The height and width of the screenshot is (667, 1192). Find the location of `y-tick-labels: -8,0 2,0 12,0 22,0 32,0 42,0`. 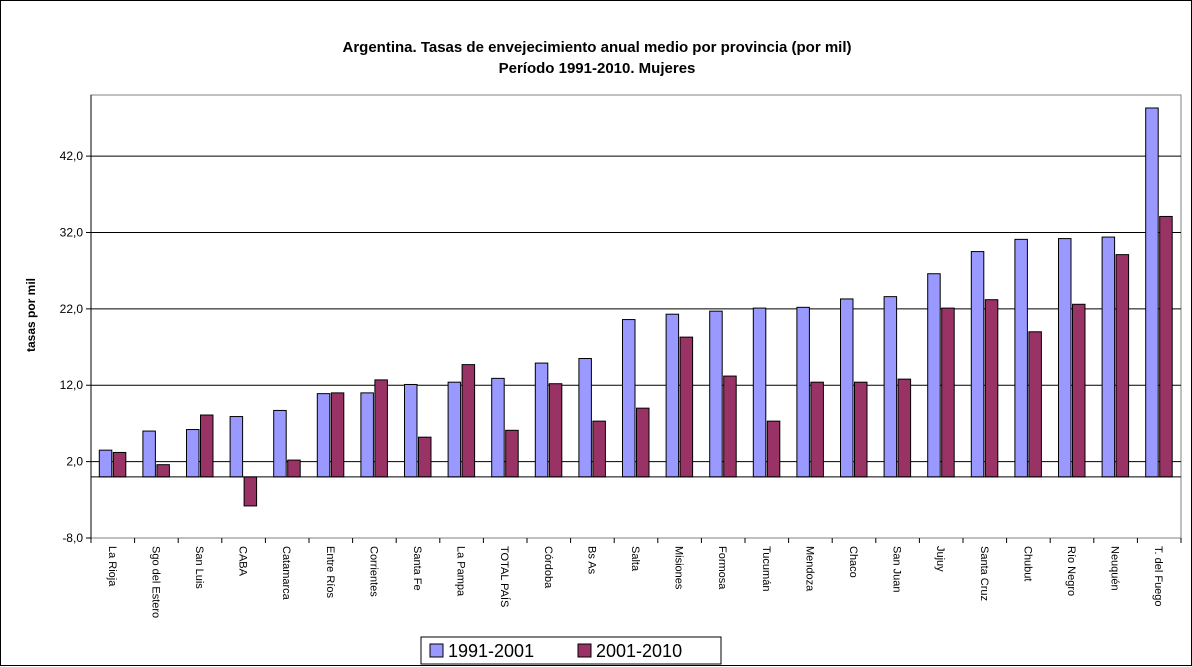

y-tick-labels: -8,0 2,0 12,0 22,0 32,0 42,0 is located at coordinates (72, 347).